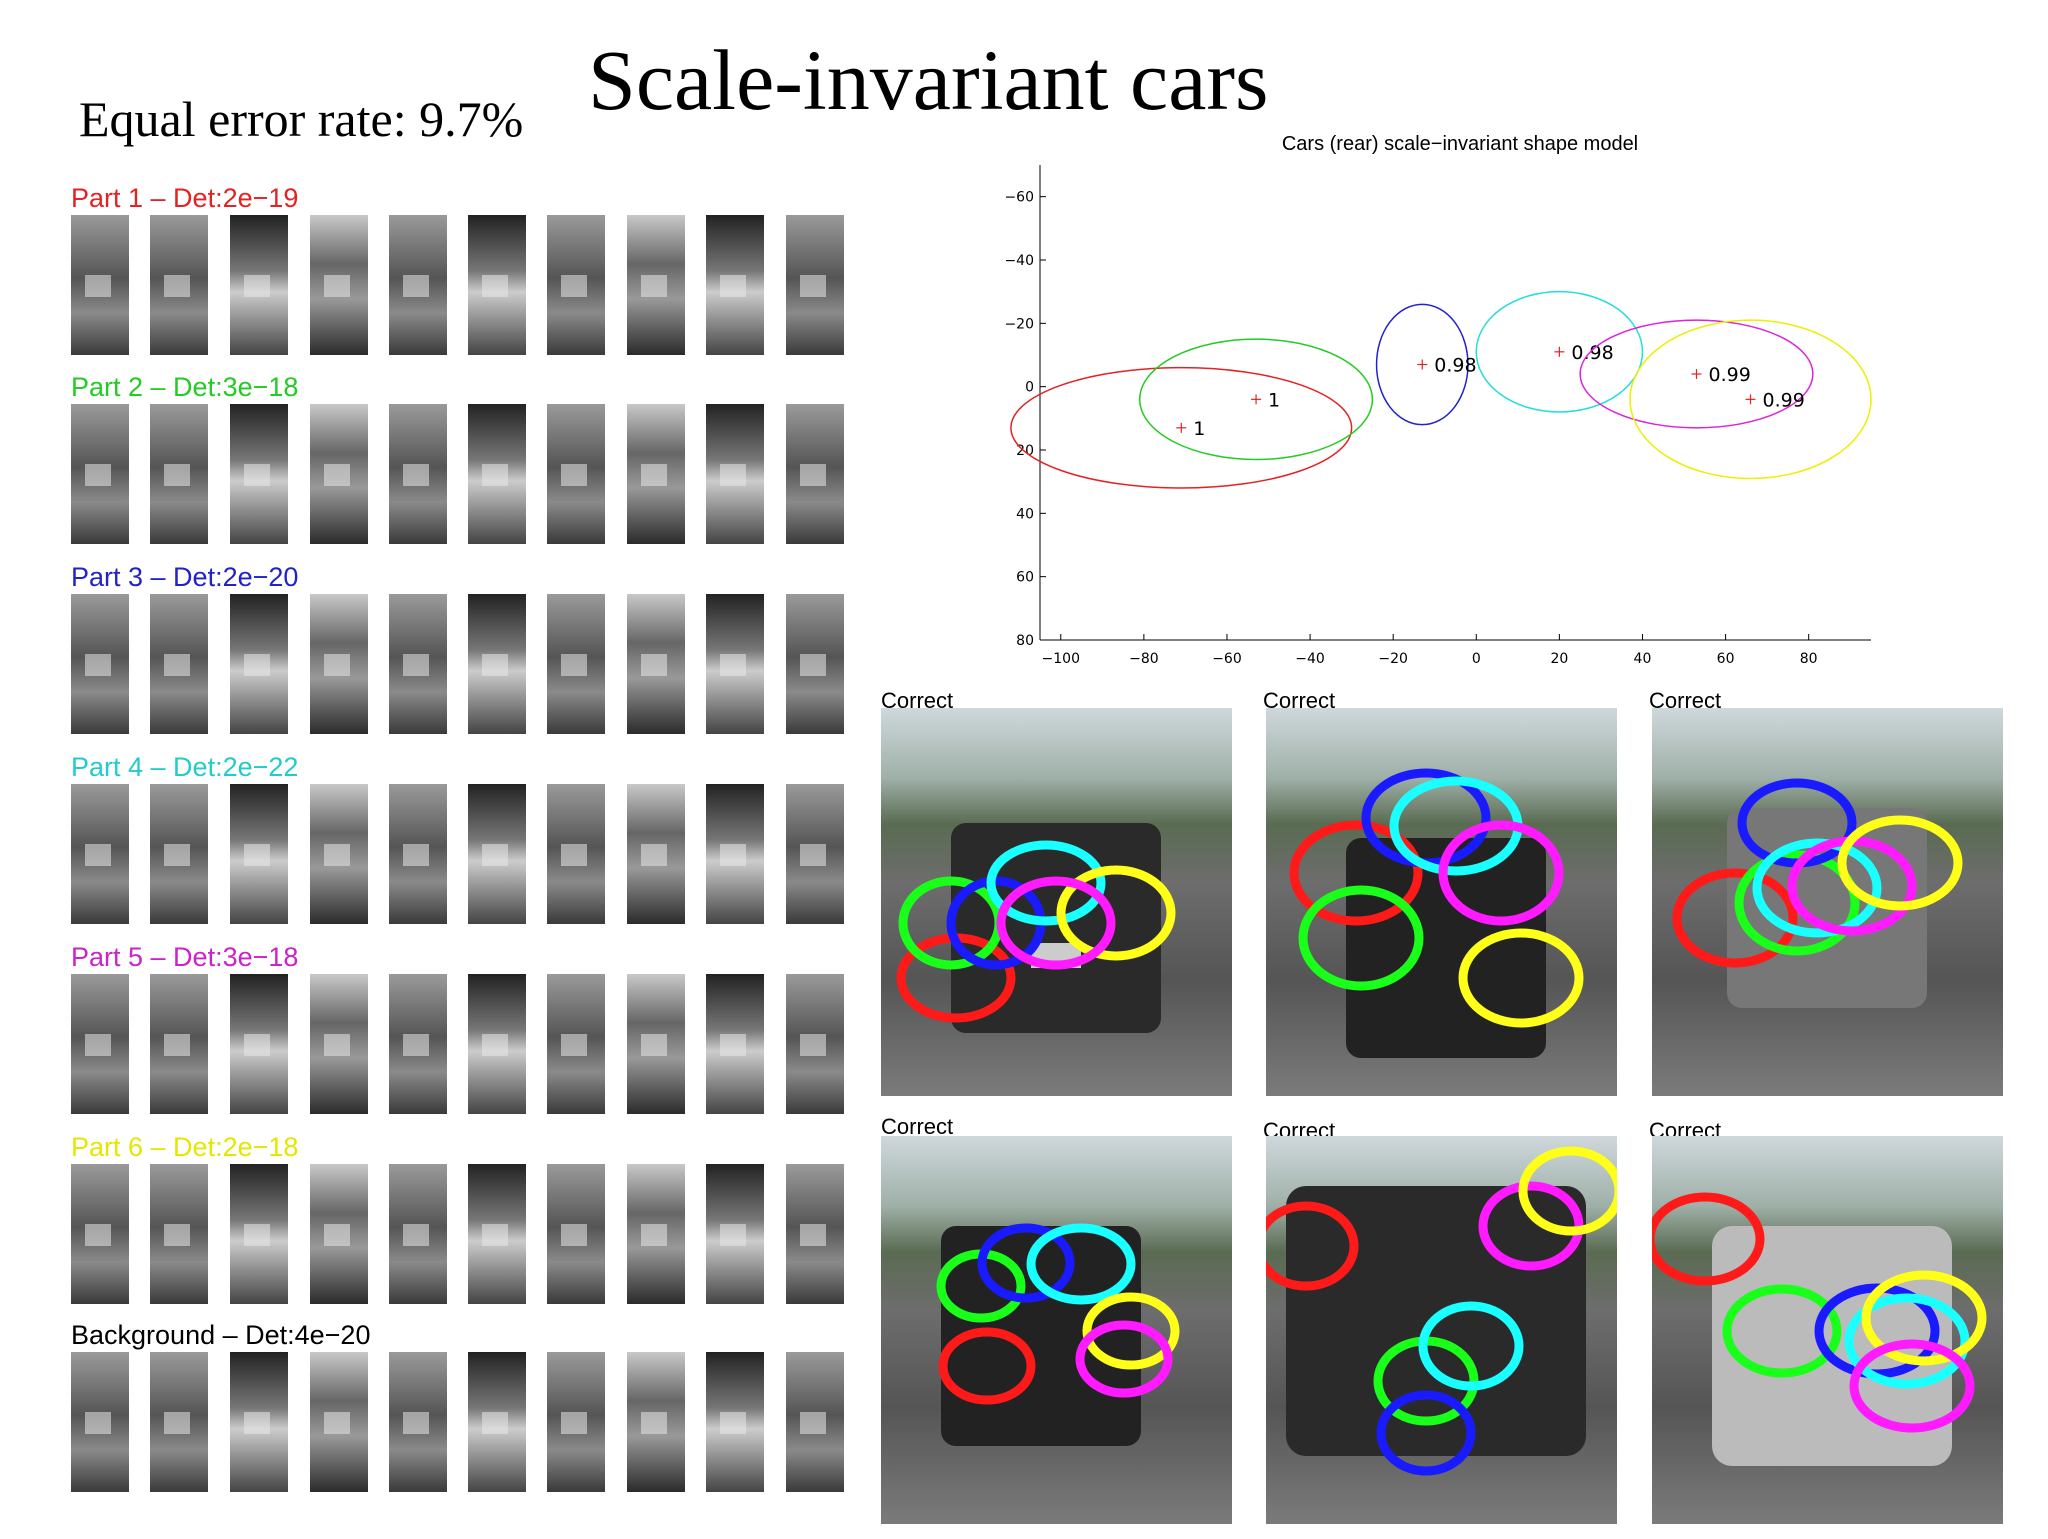 The width and height of the screenshot is (2048, 1539). I want to click on x-tick-label: 60, so click(1726, 659).